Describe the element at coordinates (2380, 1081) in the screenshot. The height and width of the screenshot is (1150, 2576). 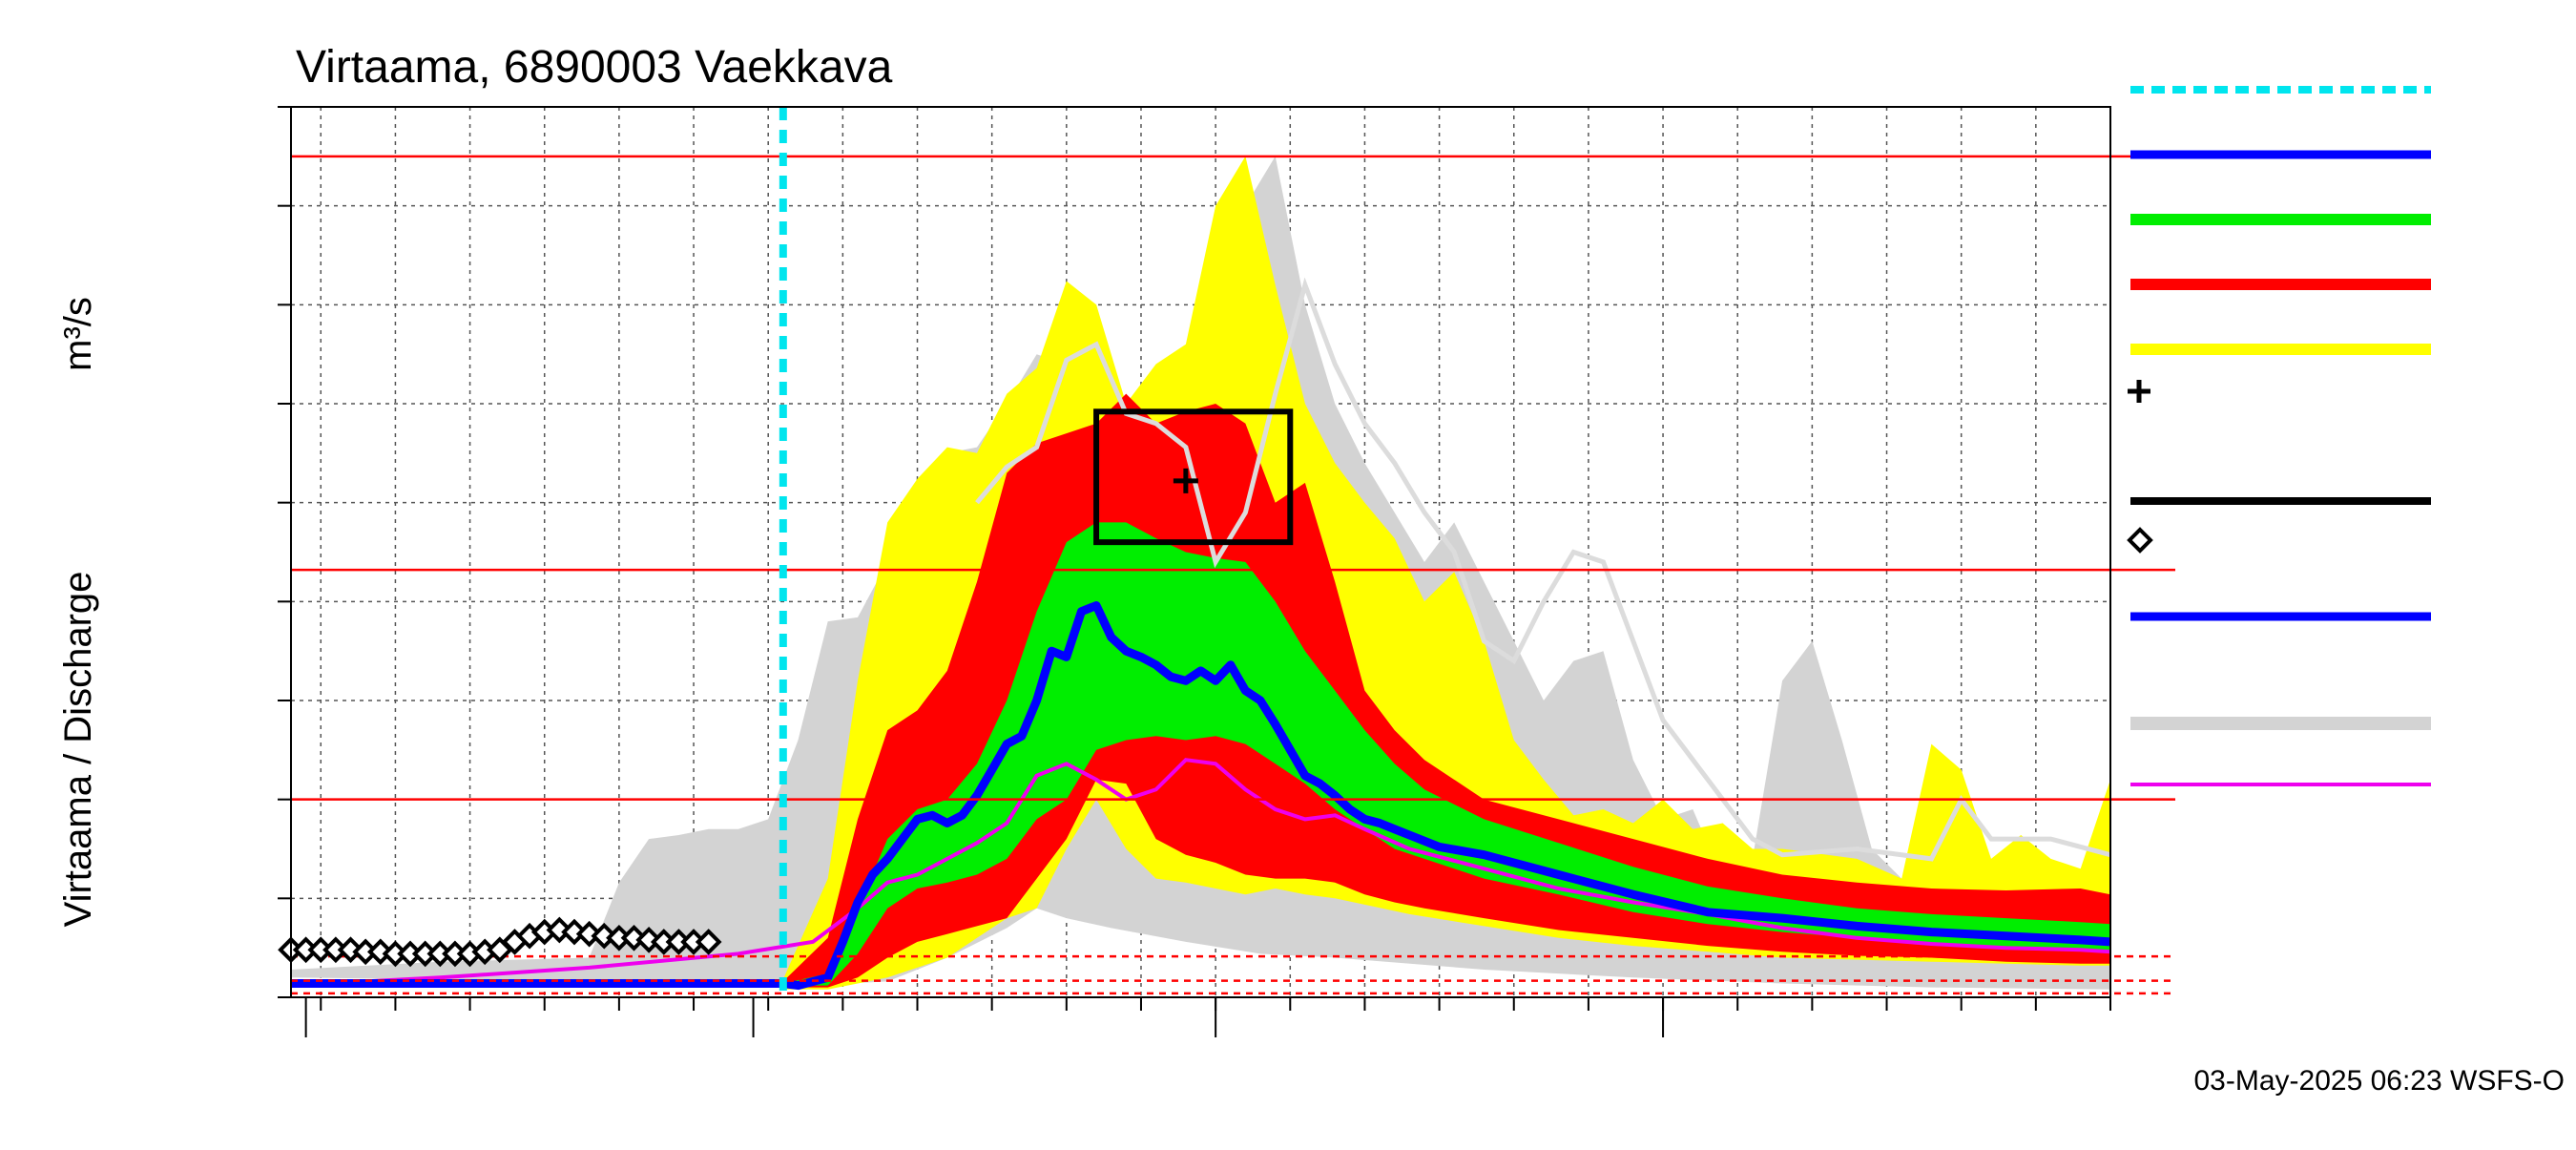
I see `timestamp: 03-May-2025 06:23 WSFS-O` at that location.